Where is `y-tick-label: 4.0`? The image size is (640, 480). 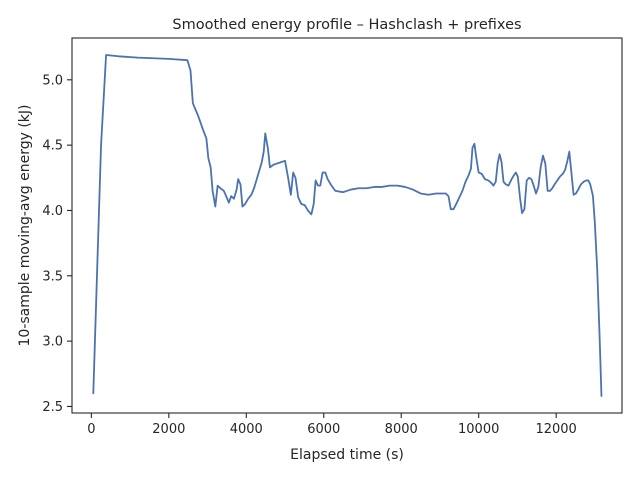
y-tick-label: 4.0 is located at coordinates (52, 211).